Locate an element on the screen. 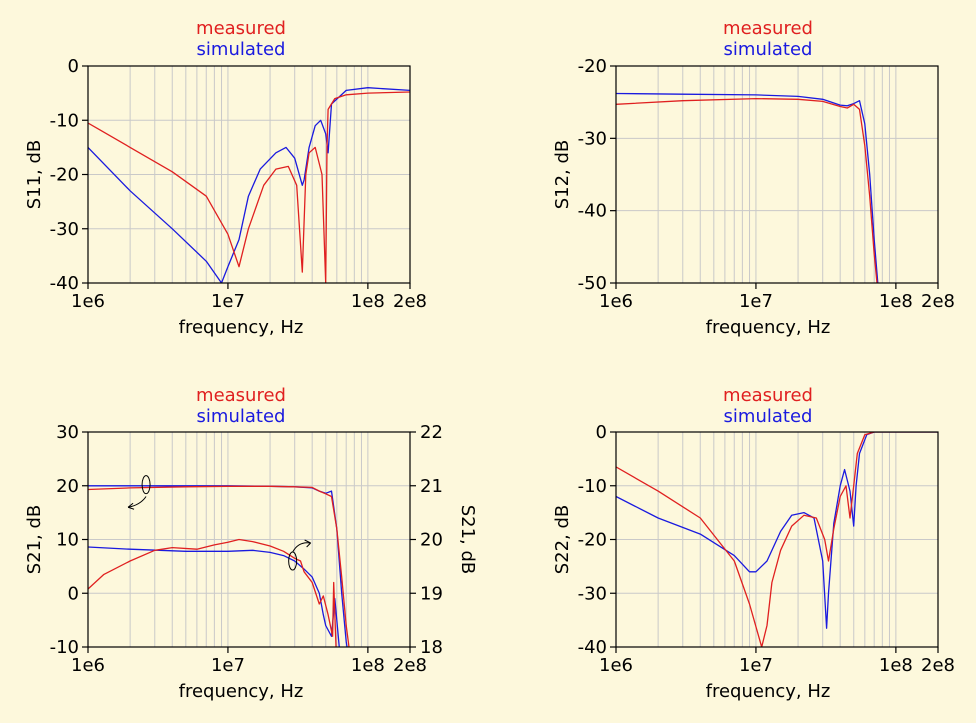 The height and width of the screenshot is (723, 976). y-axis-label: S22, dB is located at coordinates (562, 540).